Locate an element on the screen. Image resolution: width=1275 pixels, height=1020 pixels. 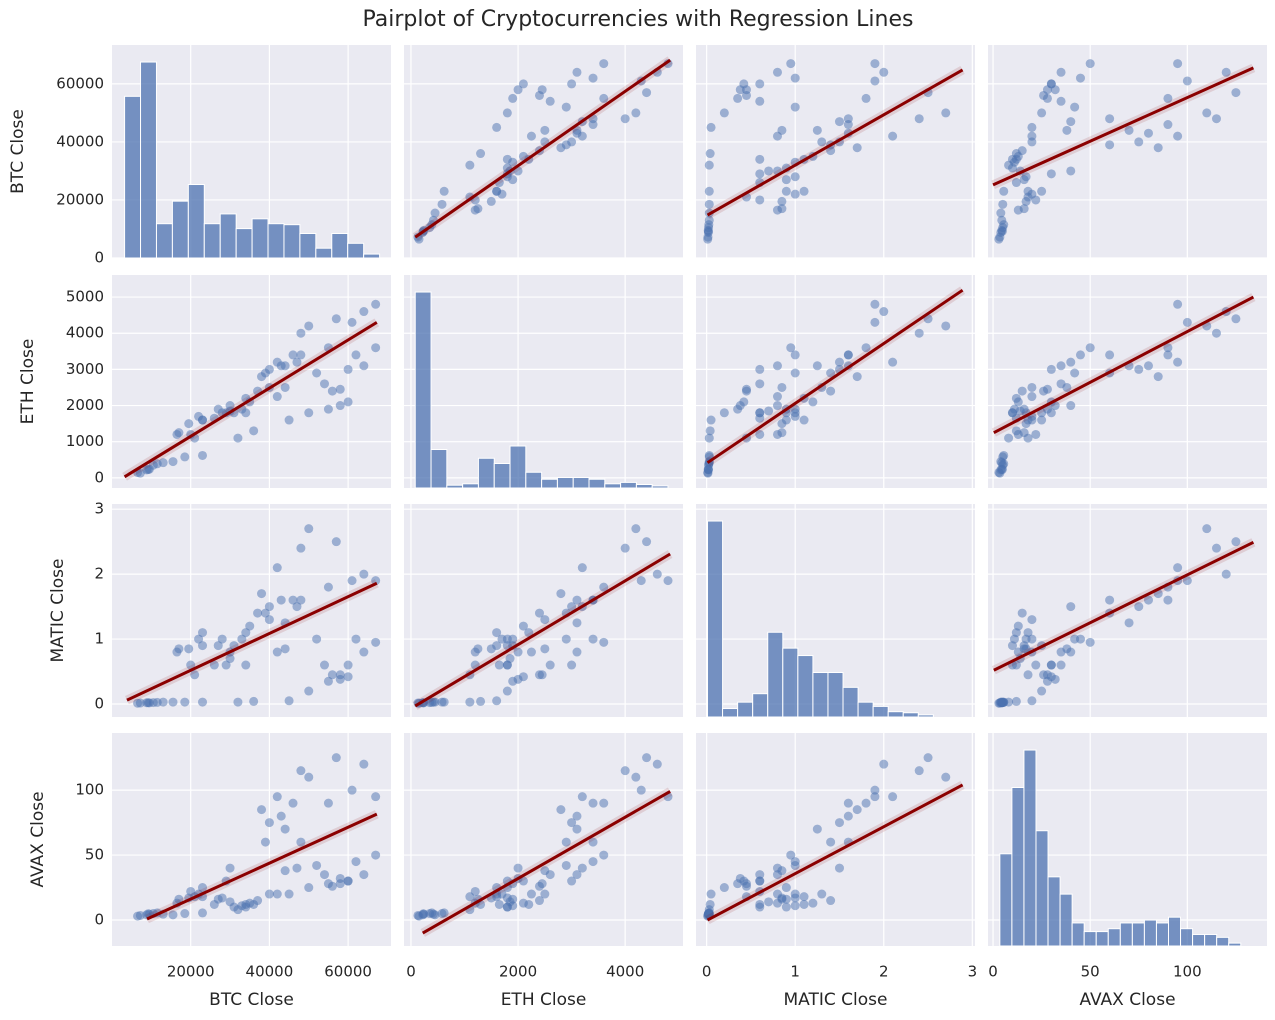
panel-background is located at coordinates (1127, 610).